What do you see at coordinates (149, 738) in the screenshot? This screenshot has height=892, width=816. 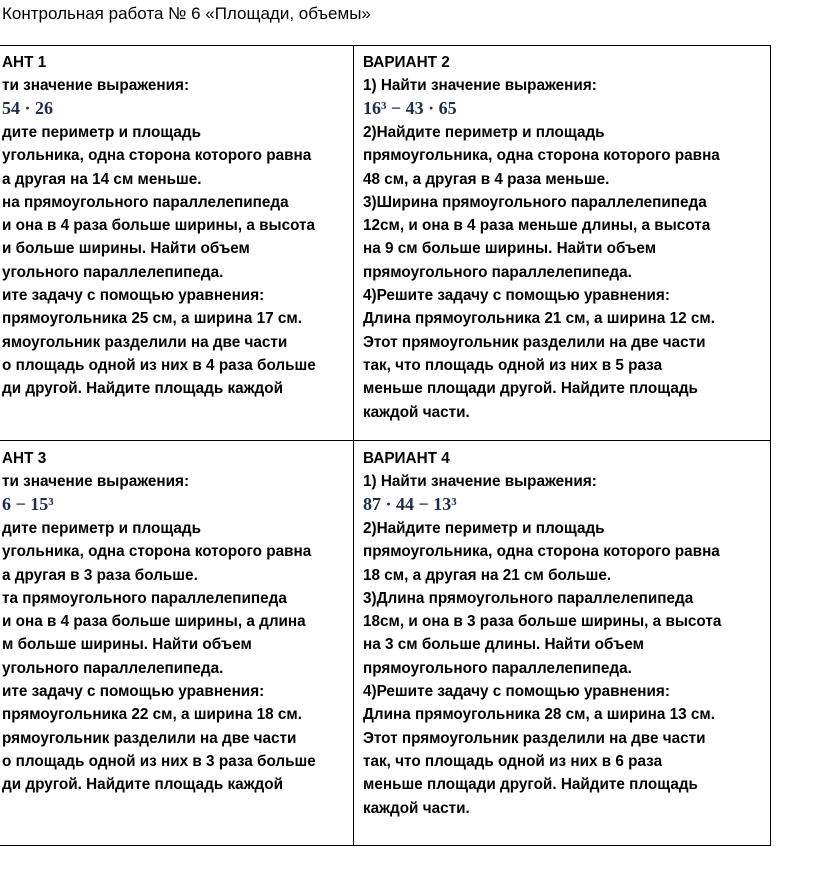 I see `text-line: рямоугольник разделили на две части` at bounding box center [149, 738].